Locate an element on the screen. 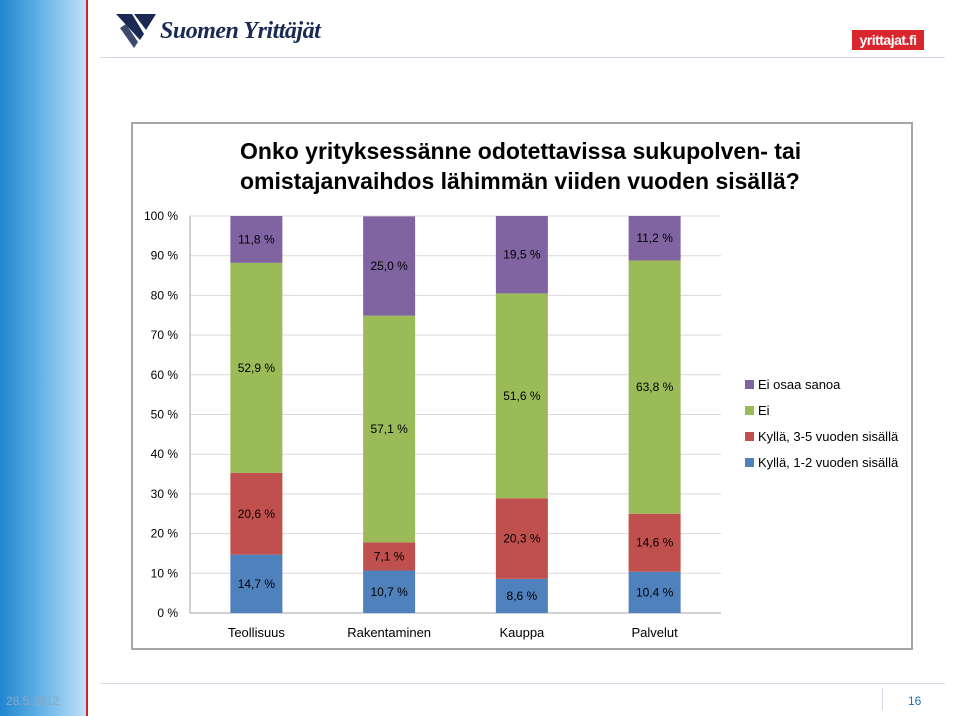 This screenshot has height=716, width=960. x-category-label: Rakentaminen is located at coordinates (389, 632).